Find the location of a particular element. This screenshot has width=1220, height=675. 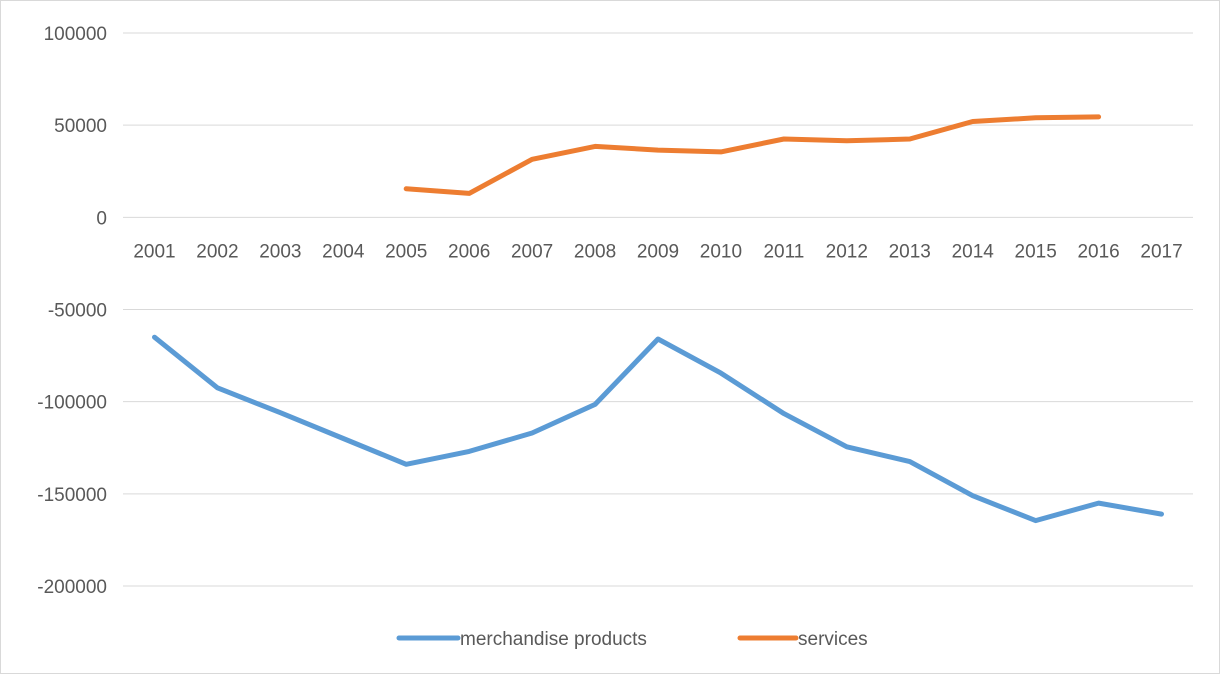

x-tick-label: 2003 is located at coordinates (280, 251).